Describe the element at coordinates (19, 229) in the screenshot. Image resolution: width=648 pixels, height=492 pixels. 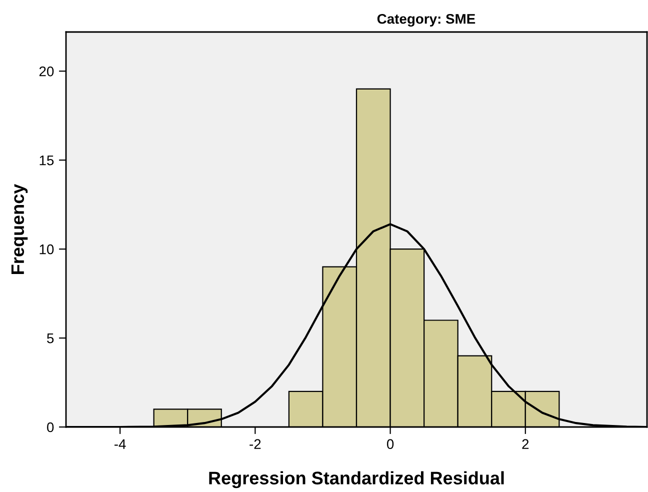
I see `y-axis-title: Frequency` at that location.